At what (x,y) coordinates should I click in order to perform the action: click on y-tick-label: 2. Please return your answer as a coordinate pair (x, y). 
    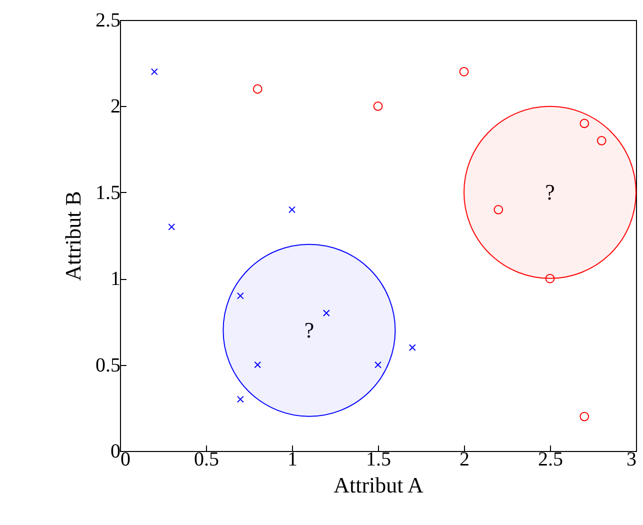
    Looking at the image, I should click on (115, 107).